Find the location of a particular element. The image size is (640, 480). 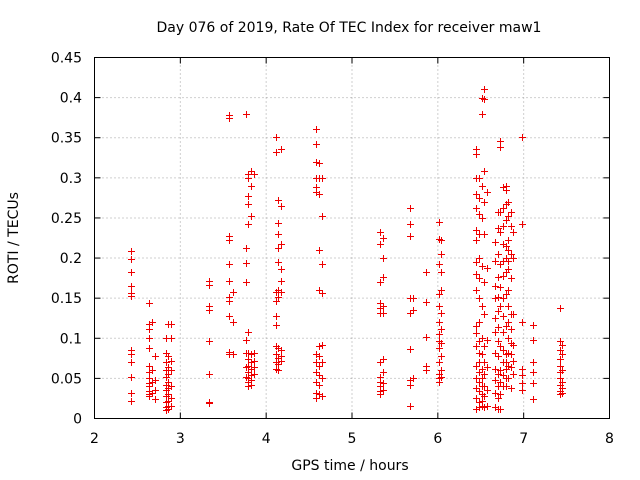

x-axis-label: GPS time / hours is located at coordinates (349, 466).